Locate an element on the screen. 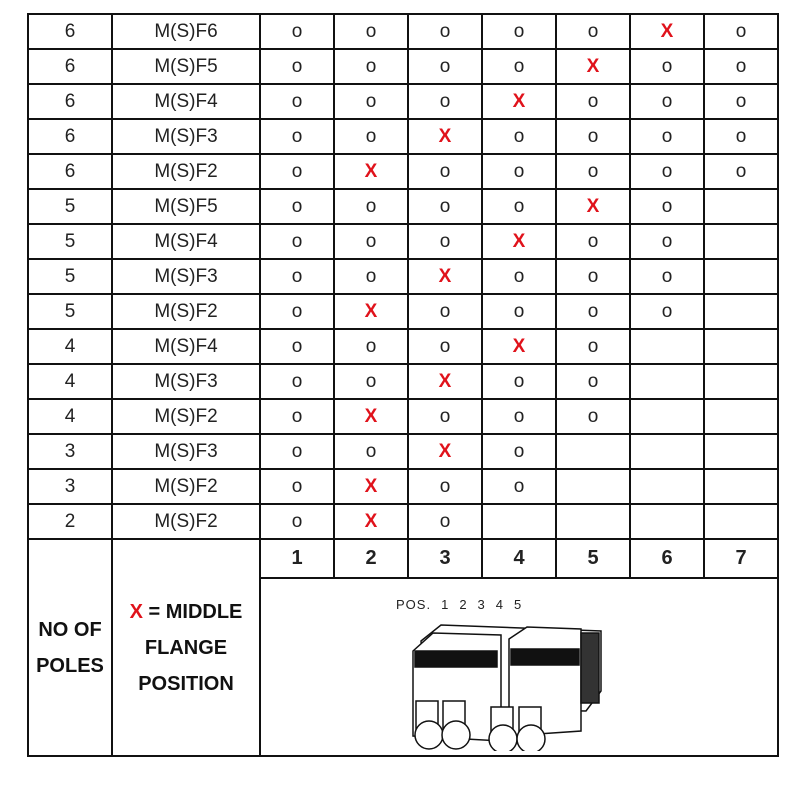  pos-number: 3 is located at coordinates (481, 604).